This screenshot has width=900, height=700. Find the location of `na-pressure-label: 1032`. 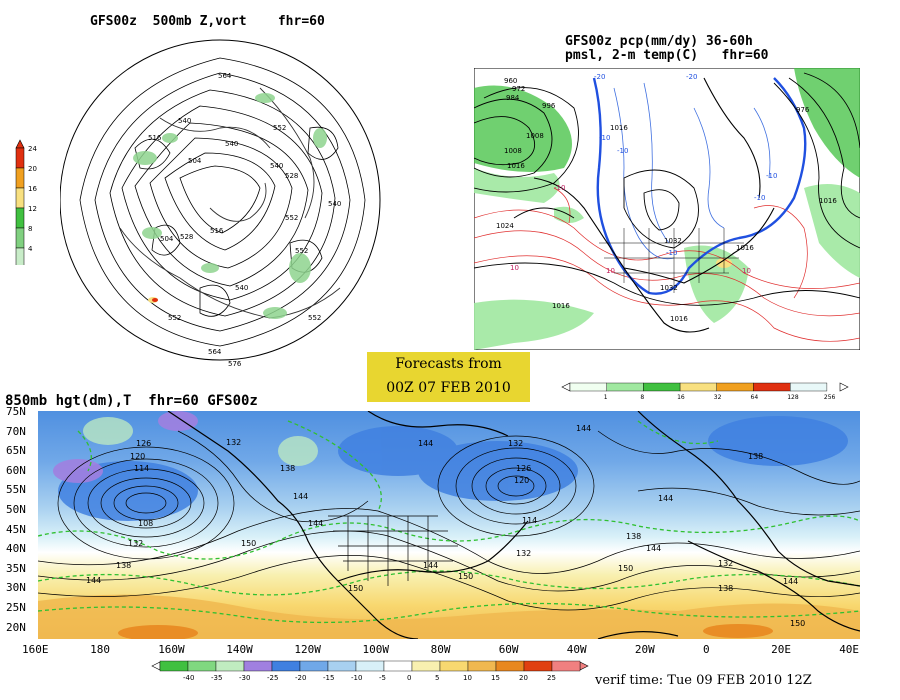

na-pressure-label: 1032 is located at coordinates (669, 288).